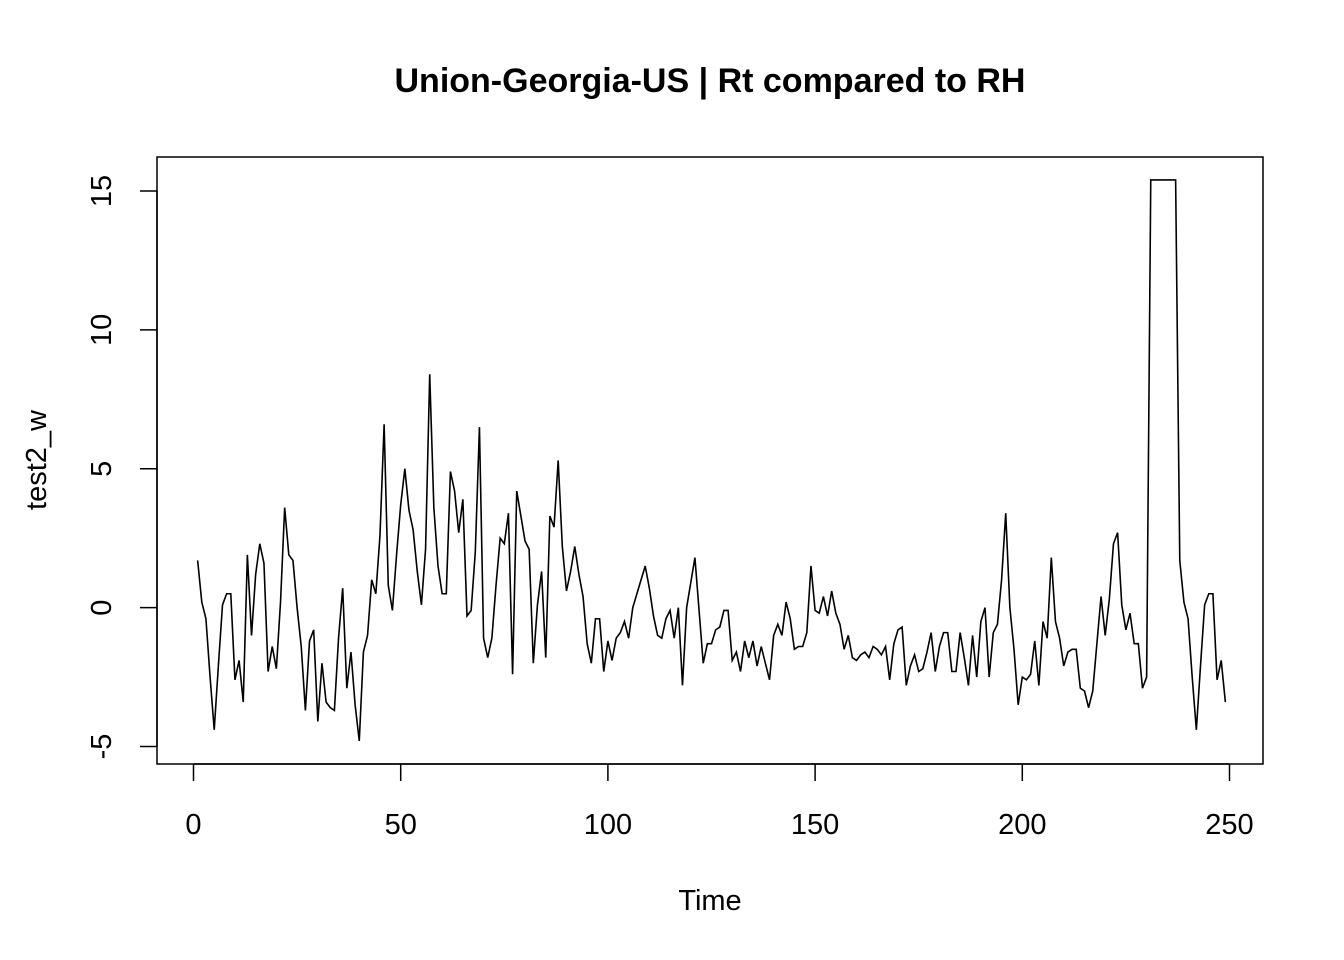 Image resolution: width=1344 pixels, height=960 pixels. What do you see at coordinates (608, 825) in the screenshot?
I see `x-tick-label: 100` at bounding box center [608, 825].